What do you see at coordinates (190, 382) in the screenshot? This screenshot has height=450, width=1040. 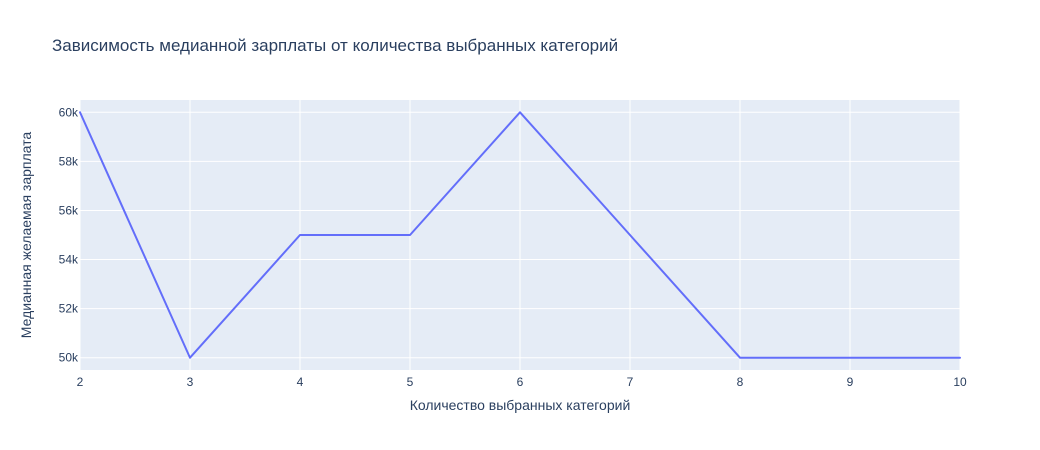 I see `x-tick-label: 3` at bounding box center [190, 382].